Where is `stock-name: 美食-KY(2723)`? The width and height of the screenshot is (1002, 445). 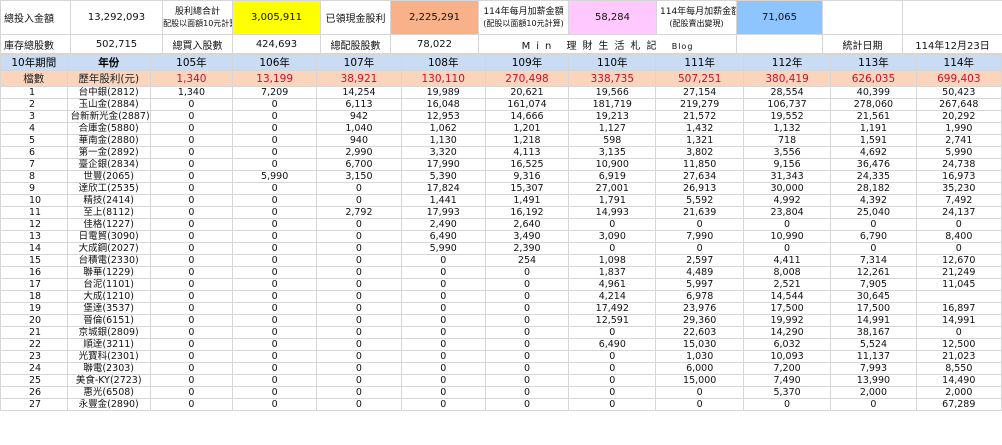
stock-name: 美食-KY(2723) is located at coordinates (108, 380).